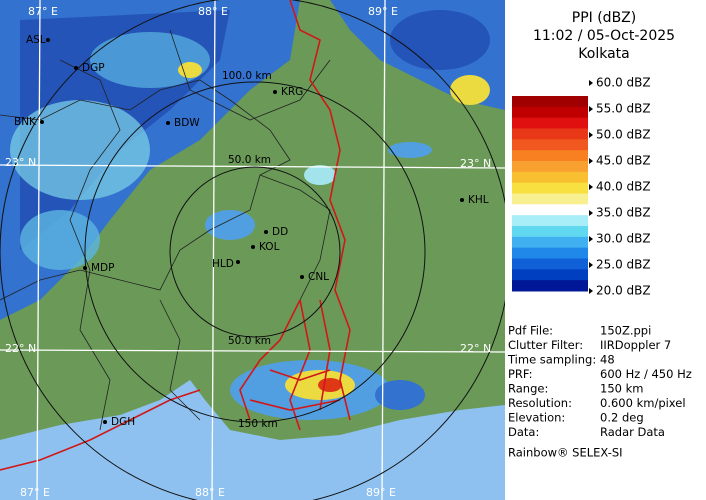 Image resolution: width=706 pixels, height=500 pixels. I want to click on info-key: Data:, so click(523, 432).